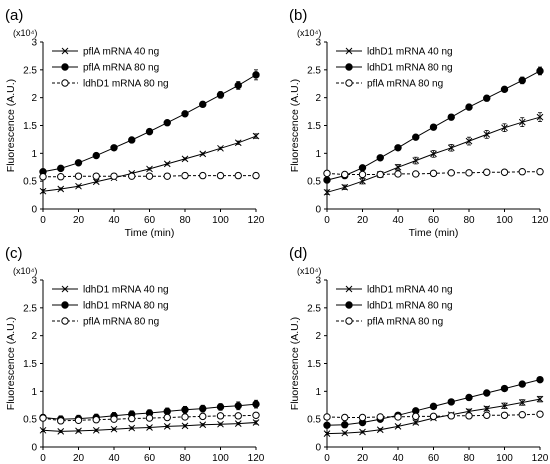  Describe the element at coordinates (34, 336) in the screenshot. I see `y-tick-label: 2` at that location.